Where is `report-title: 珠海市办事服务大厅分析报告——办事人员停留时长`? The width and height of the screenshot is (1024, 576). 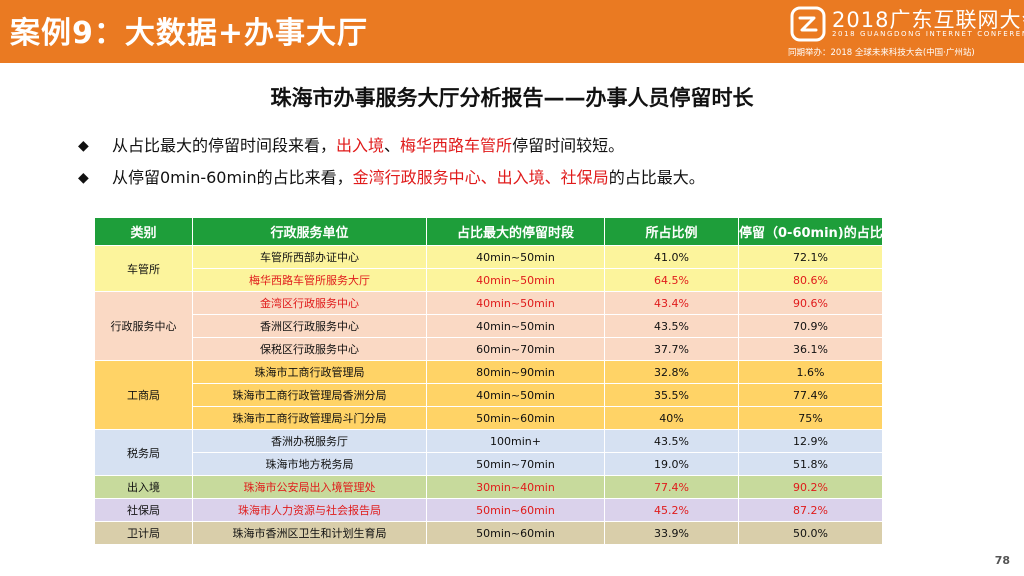
report-title: 珠海市办事服务大厅分析报告——办事人员停留时长 is located at coordinates (512, 98).